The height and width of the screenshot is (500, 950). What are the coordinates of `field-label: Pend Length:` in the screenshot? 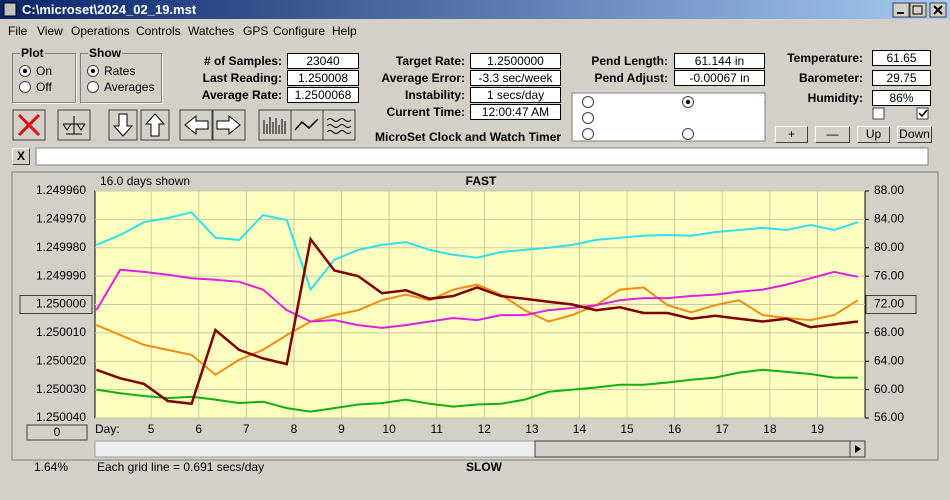 It's located at (629, 61).